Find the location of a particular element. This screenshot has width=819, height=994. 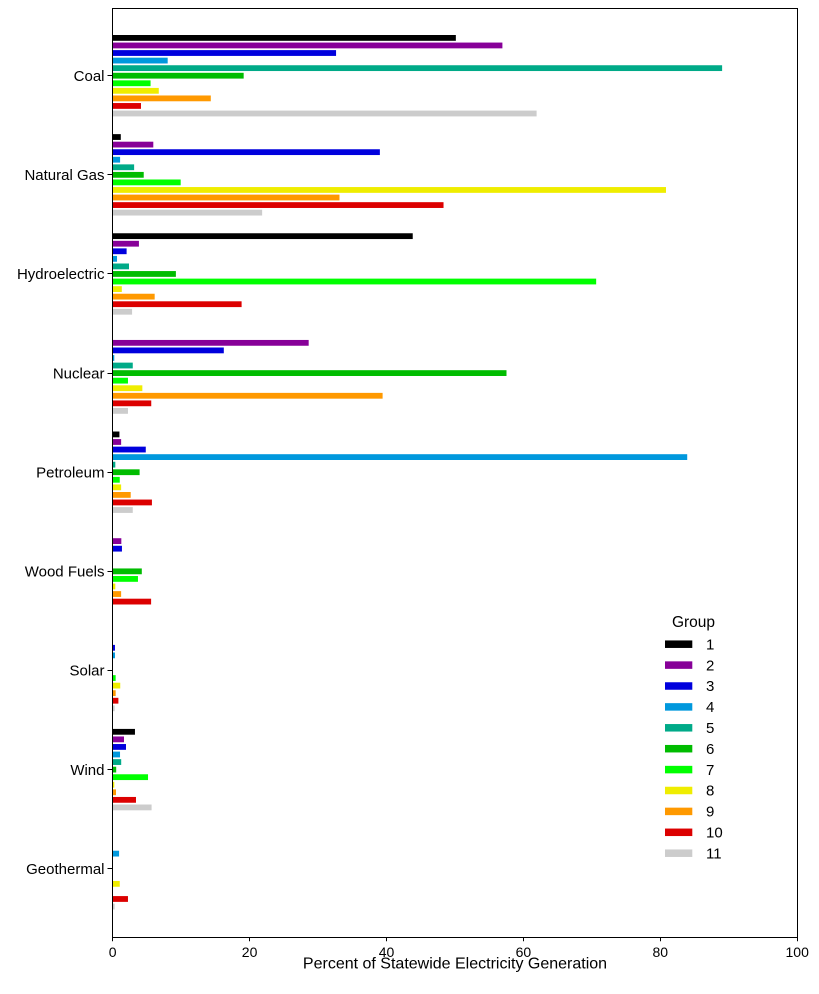

svg-text: Wood Fuels is located at coordinates (65, 572).